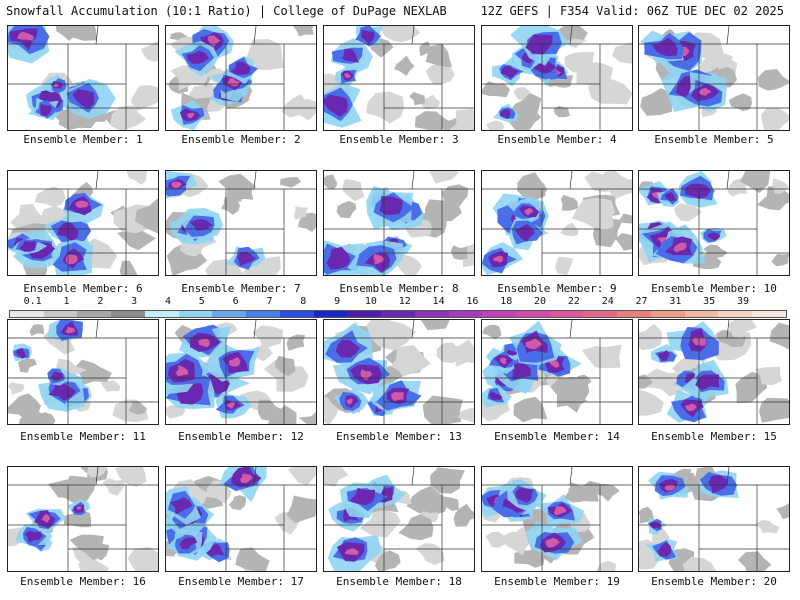 This screenshot has height=600, width=800. I want to click on colorbar-tick-15: 20, so click(540, 301).